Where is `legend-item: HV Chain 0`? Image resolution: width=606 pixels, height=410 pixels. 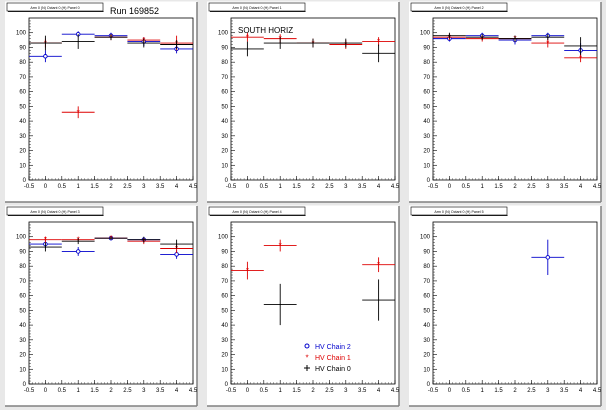
legend-item: HV Chain 0 is located at coordinates (327, 369).